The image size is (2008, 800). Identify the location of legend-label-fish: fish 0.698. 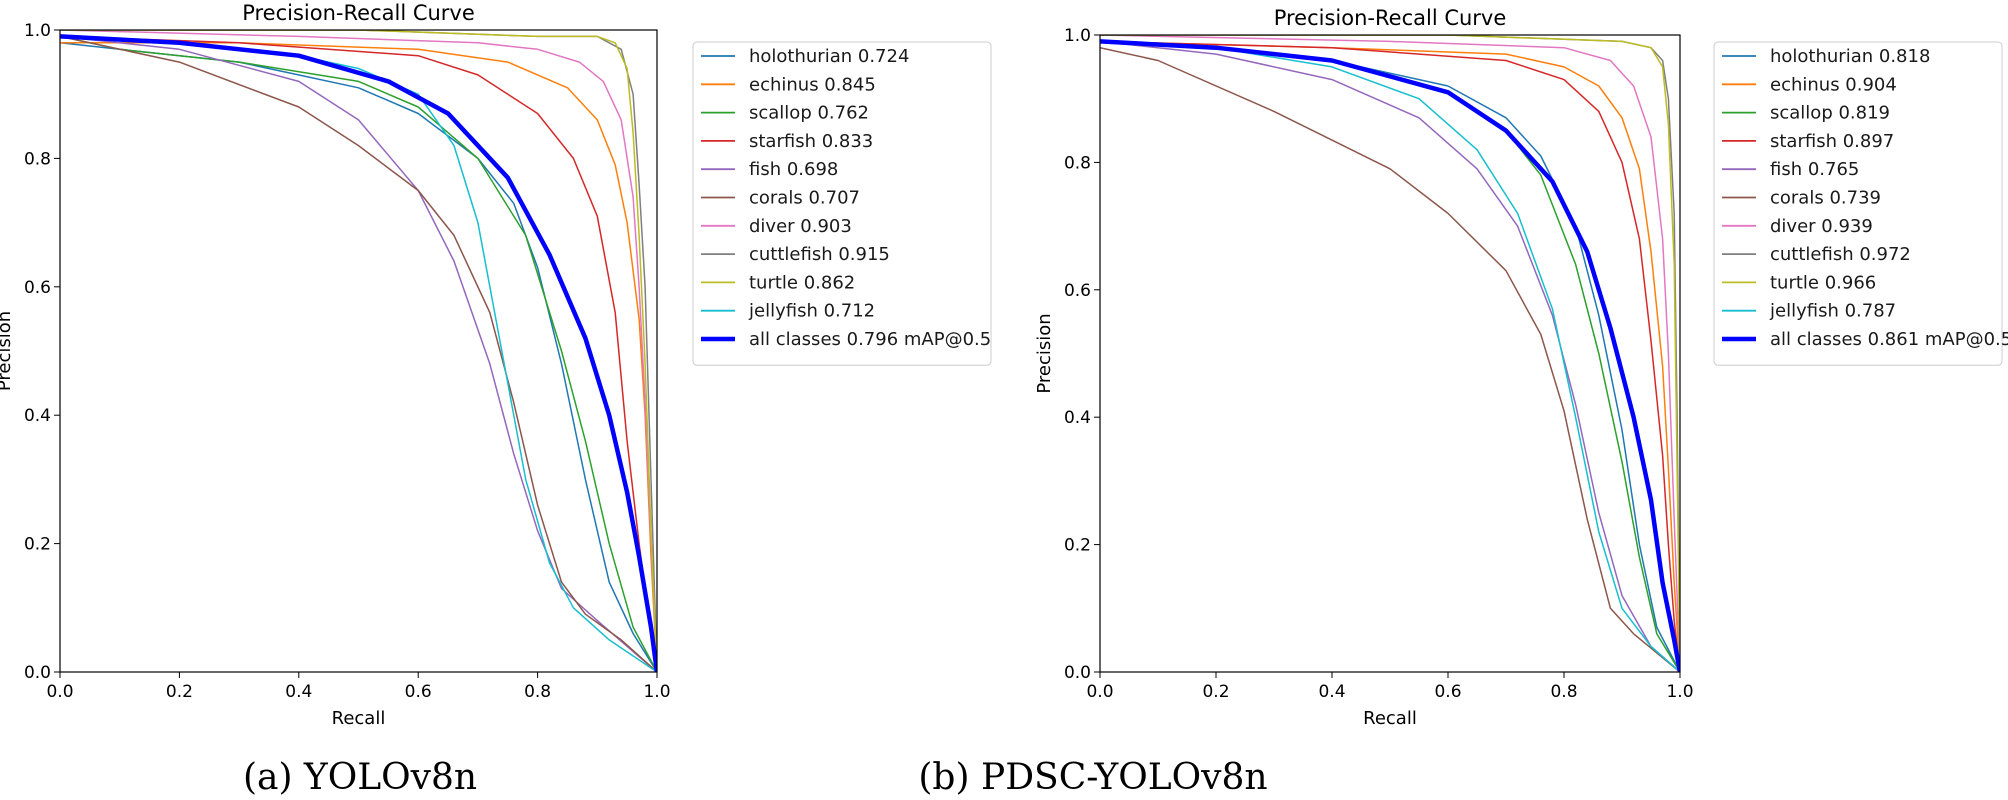
(793, 169).